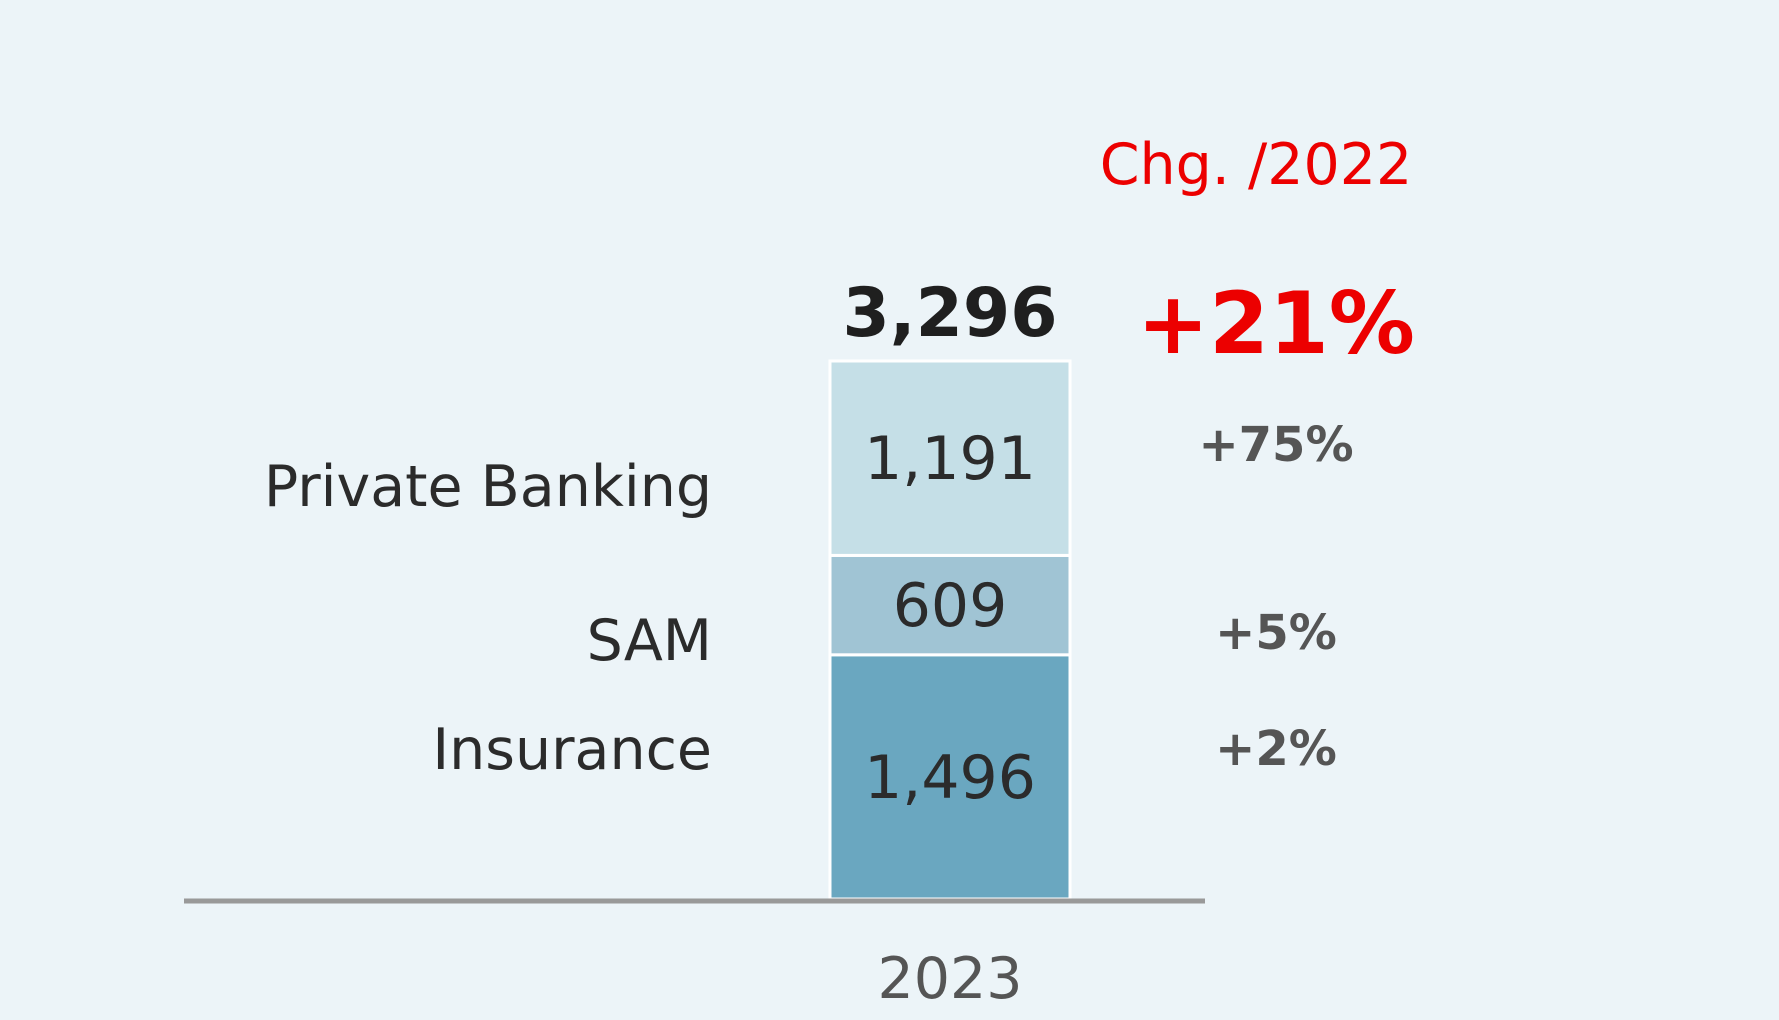 The image size is (1779, 1020). What do you see at coordinates (949, 313) in the screenshot?
I see `total-value-label: 3,296` at bounding box center [949, 313].